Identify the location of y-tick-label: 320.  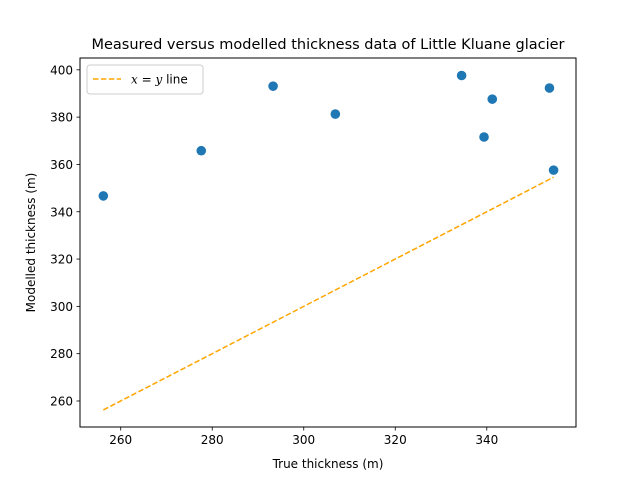
(61, 260).